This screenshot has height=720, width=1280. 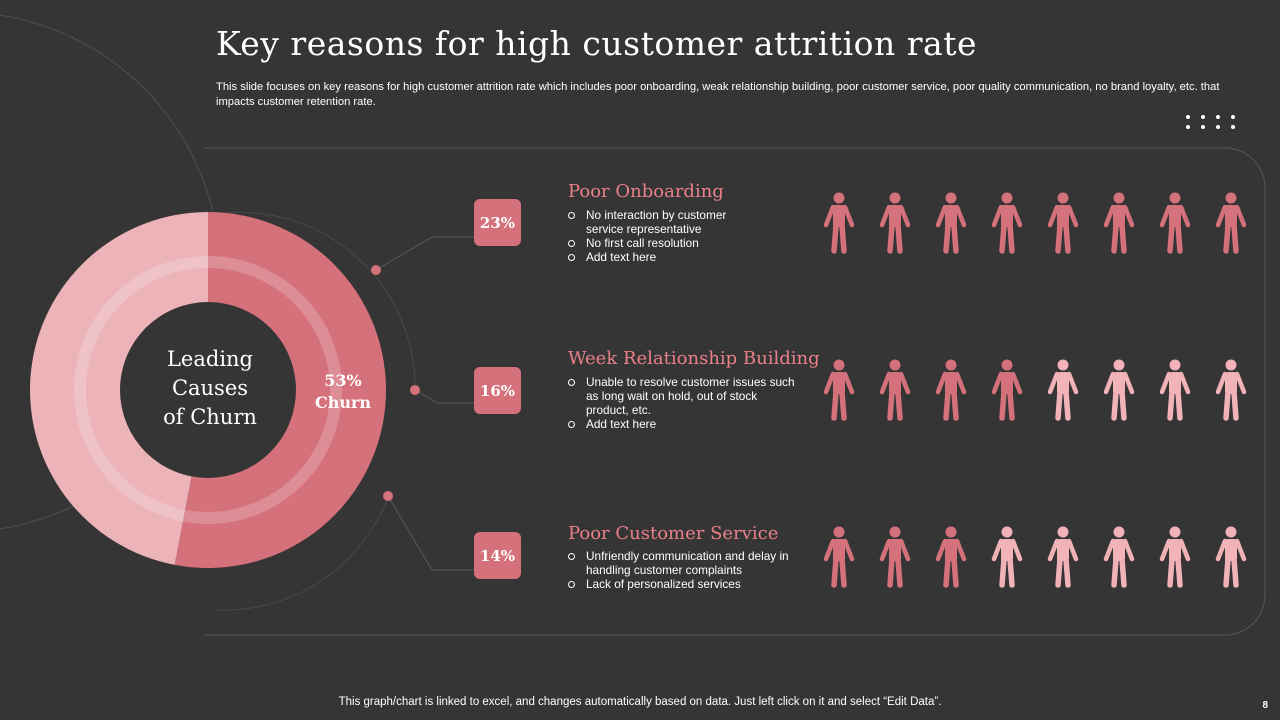 I want to click on decor-arc-inner, so click(x=312, y=301).